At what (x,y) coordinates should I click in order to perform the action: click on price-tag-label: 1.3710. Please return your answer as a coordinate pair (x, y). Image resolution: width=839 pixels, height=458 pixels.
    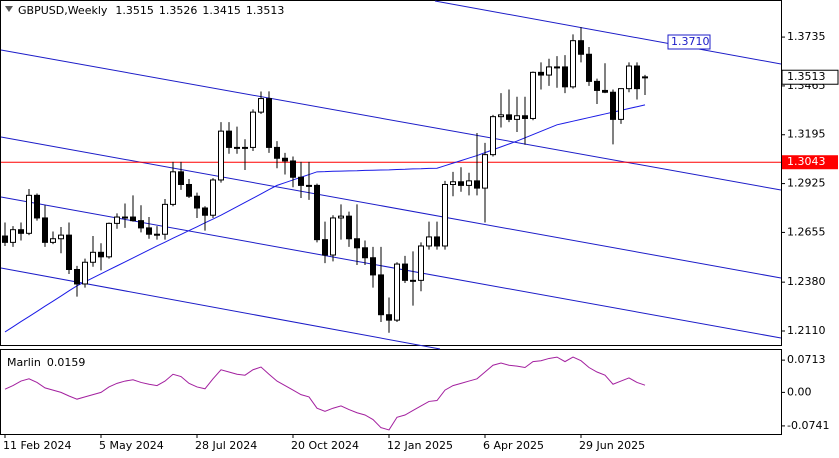
    Looking at the image, I should click on (690, 41).